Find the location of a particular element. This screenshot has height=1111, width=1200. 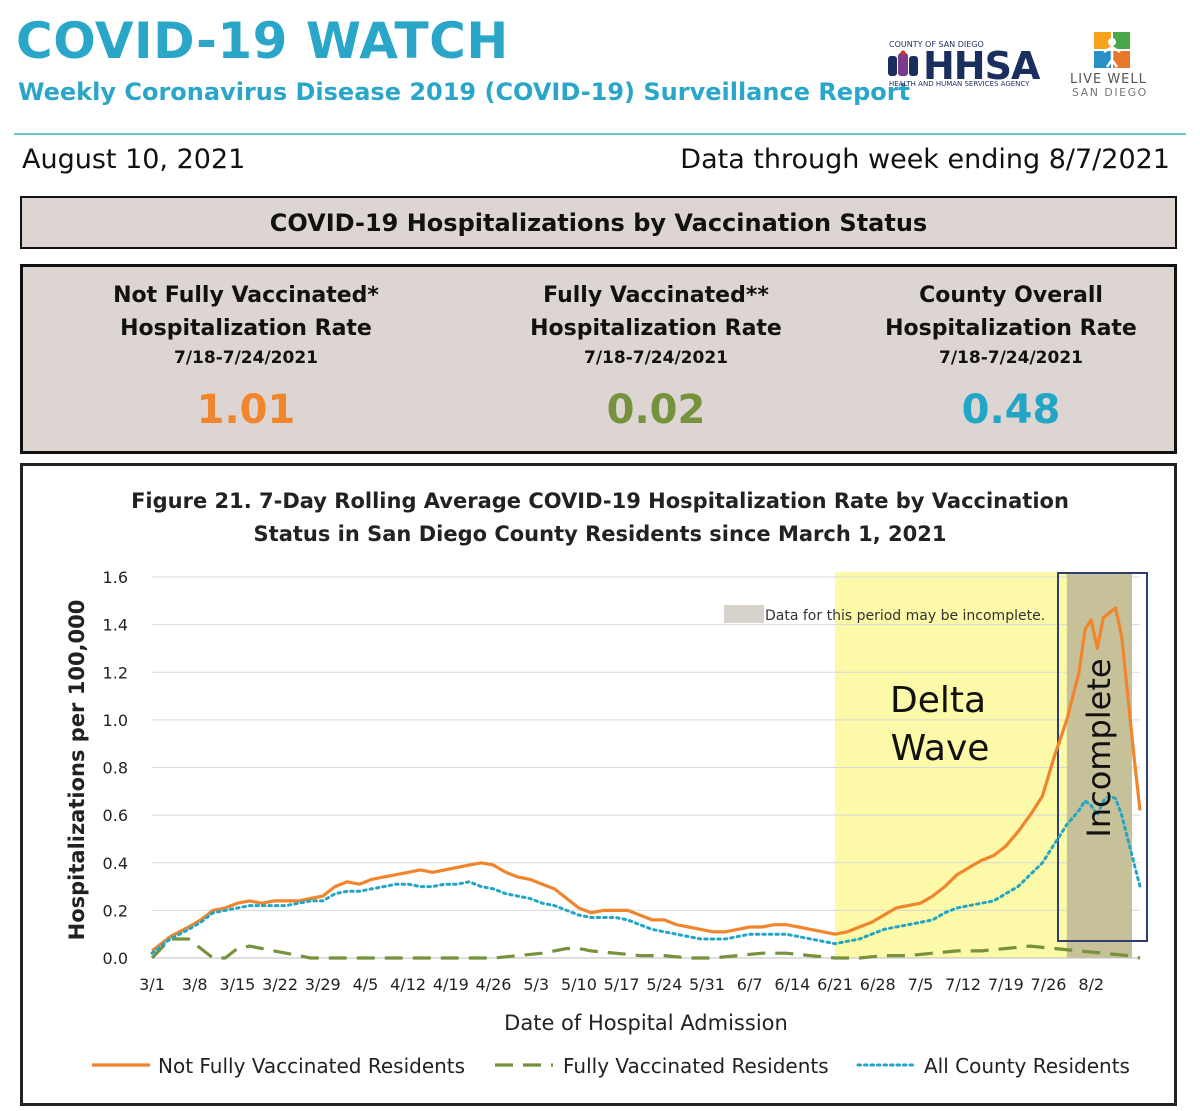

incomplete-legend-text: Data for this period may be incomplete. is located at coordinates (905, 616).